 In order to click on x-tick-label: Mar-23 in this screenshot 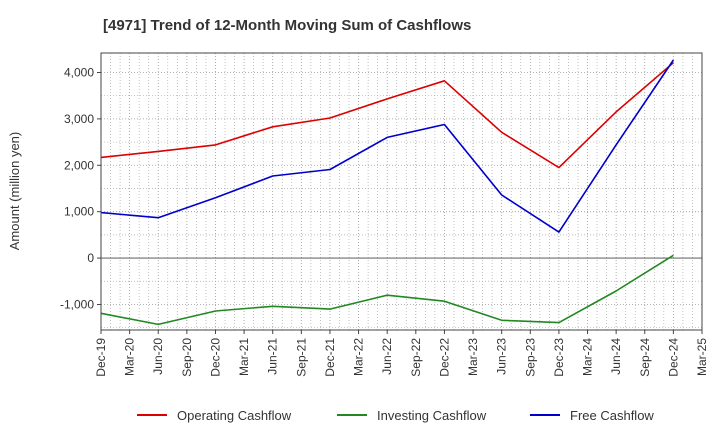, I will do `click(473, 357)`.